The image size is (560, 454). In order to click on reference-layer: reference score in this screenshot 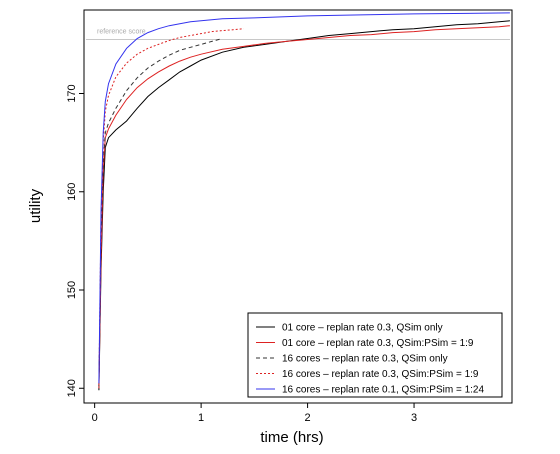, I will do `click(298, 34)`.